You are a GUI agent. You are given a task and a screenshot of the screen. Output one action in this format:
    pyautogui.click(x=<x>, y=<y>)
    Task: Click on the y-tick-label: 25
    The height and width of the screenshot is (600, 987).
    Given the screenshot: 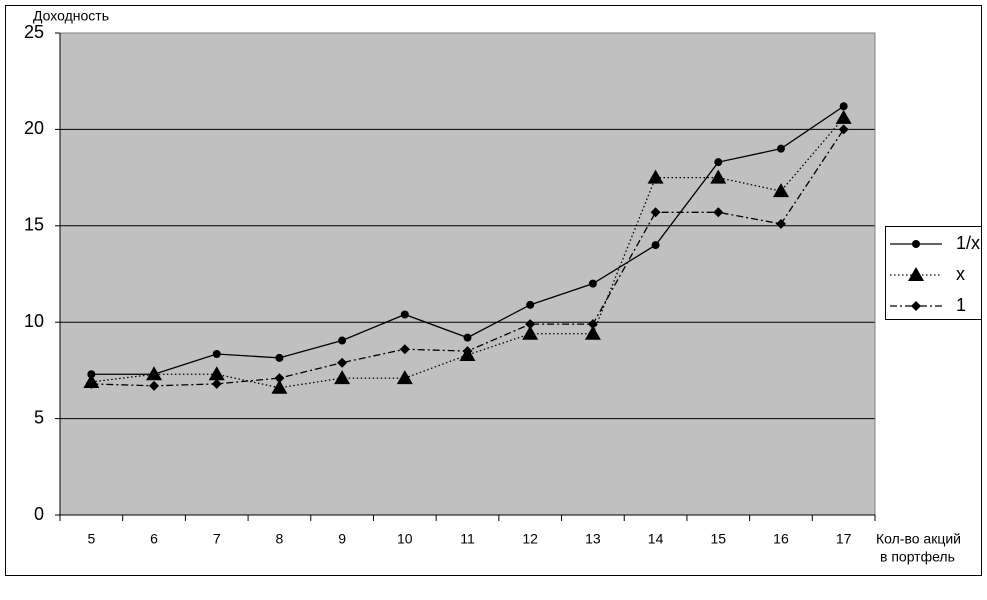 What is the action you would take?
    pyautogui.click(x=34, y=32)
    